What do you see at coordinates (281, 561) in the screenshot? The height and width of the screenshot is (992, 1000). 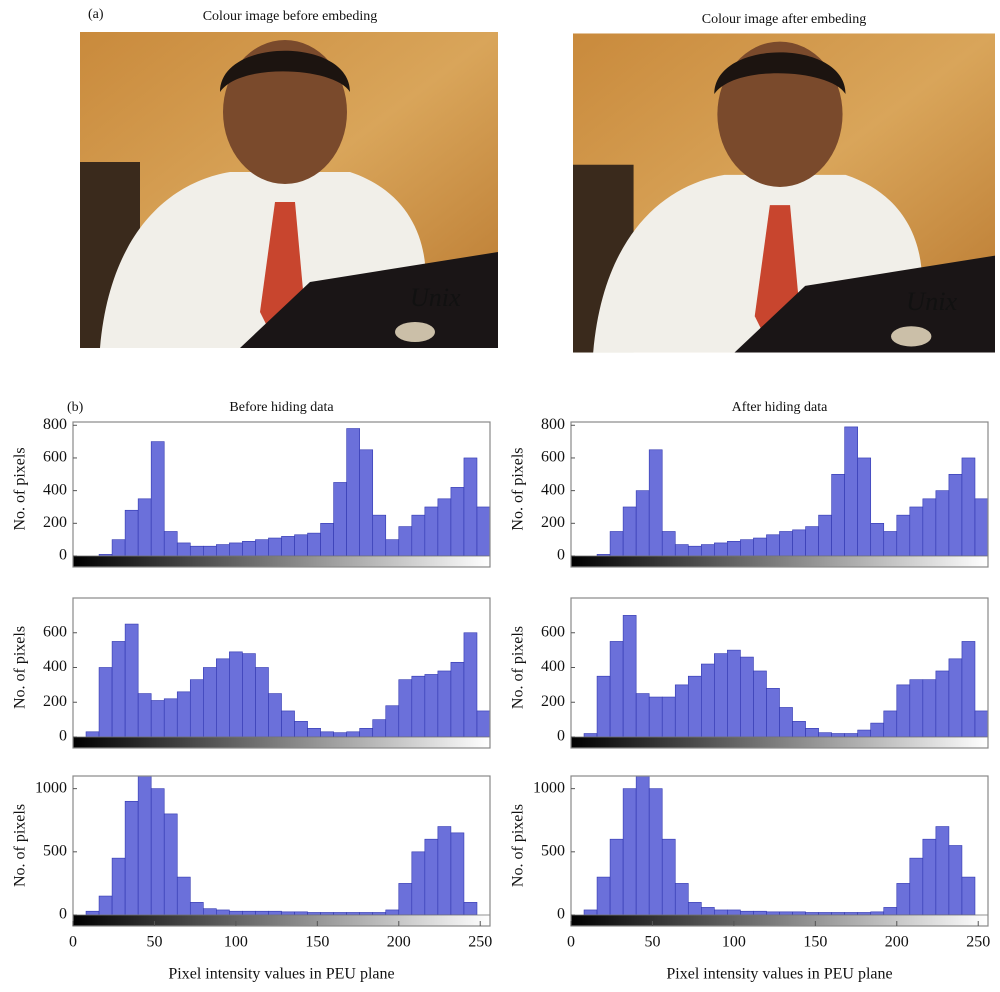 I see `colorbar` at bounding box center [281, 561].